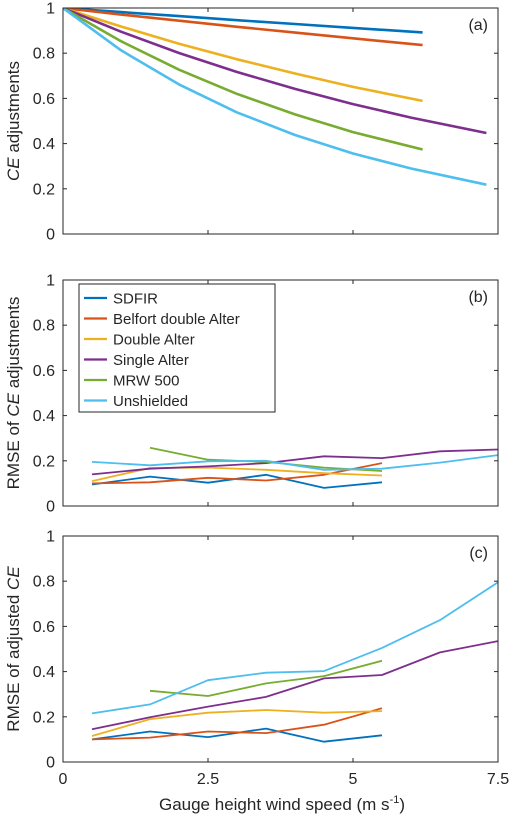 Image resolution: width=515 pixels, height=819 pixels. What do you see at coordinates (478, 25) in the screenshot?
I see `panel-label: (a)` at bounding box center [478, 25].